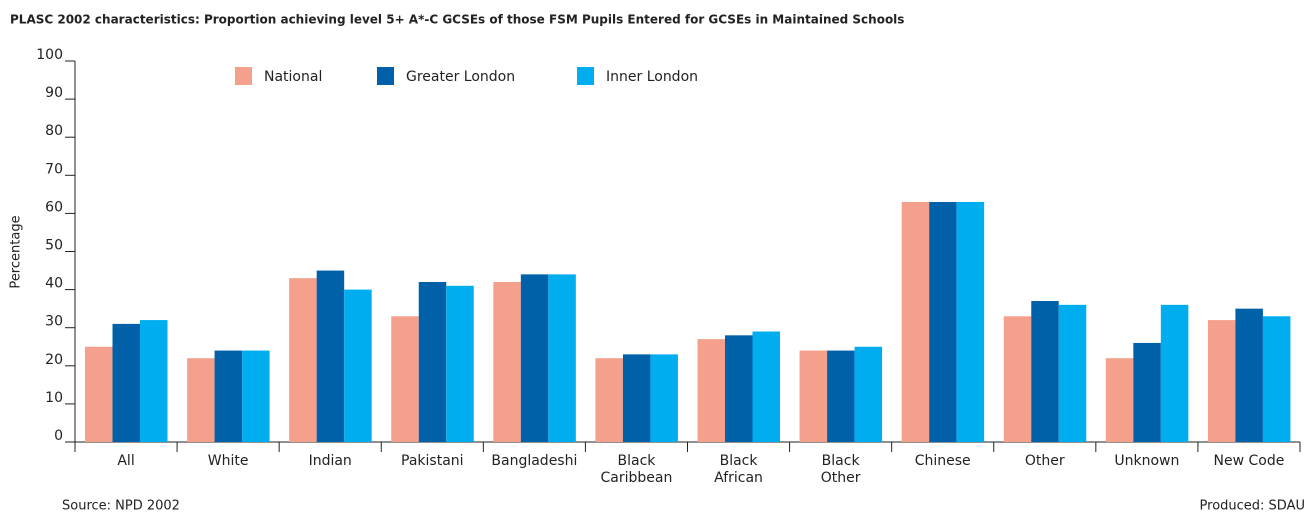 Image resolution: width=1315 pixels, height=513 pixels. What do you see at coordinates (54, 207) in the screenshot?
I see `y-tick-label: 60` at bounding box center [54, 207].